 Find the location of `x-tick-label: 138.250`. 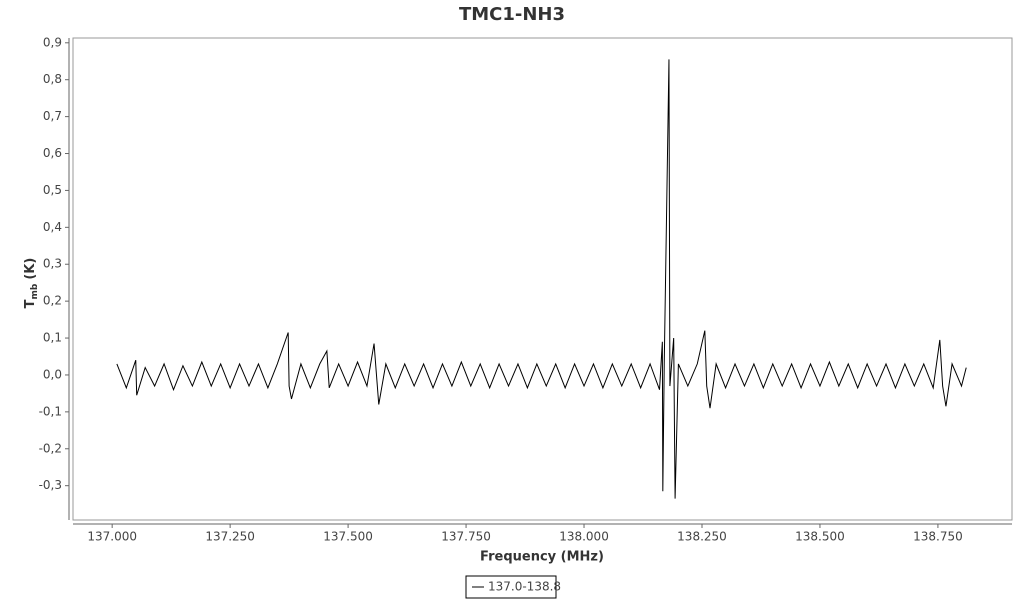

x-tick-label: 138.250 is located at coordinates (702, 537).